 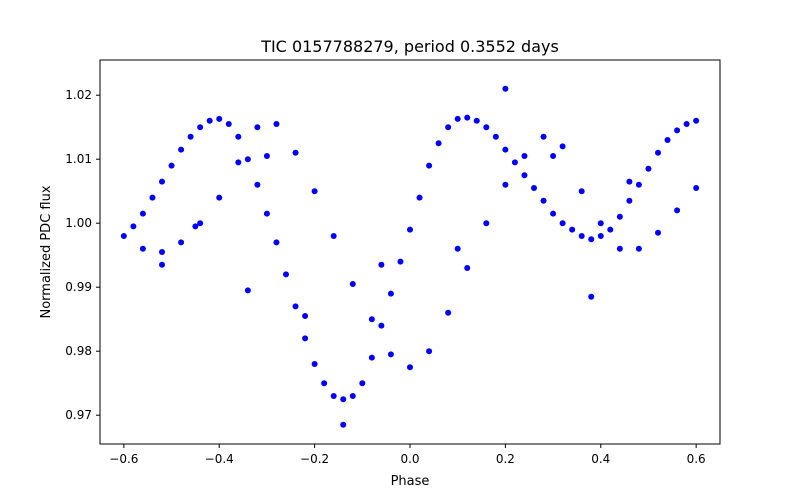 What do you see at coordinates (409, 459) in the screenshot?
I see `x-tick-label: 0.0` at bounding box center [409, 459].